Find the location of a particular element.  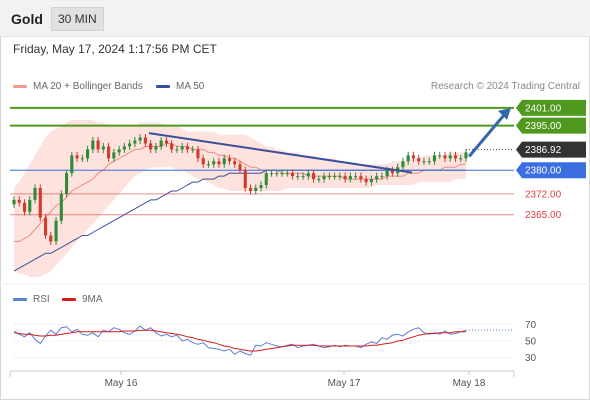

price-tag-2401.00: 2401.00 is located at coordinates (551, 107).